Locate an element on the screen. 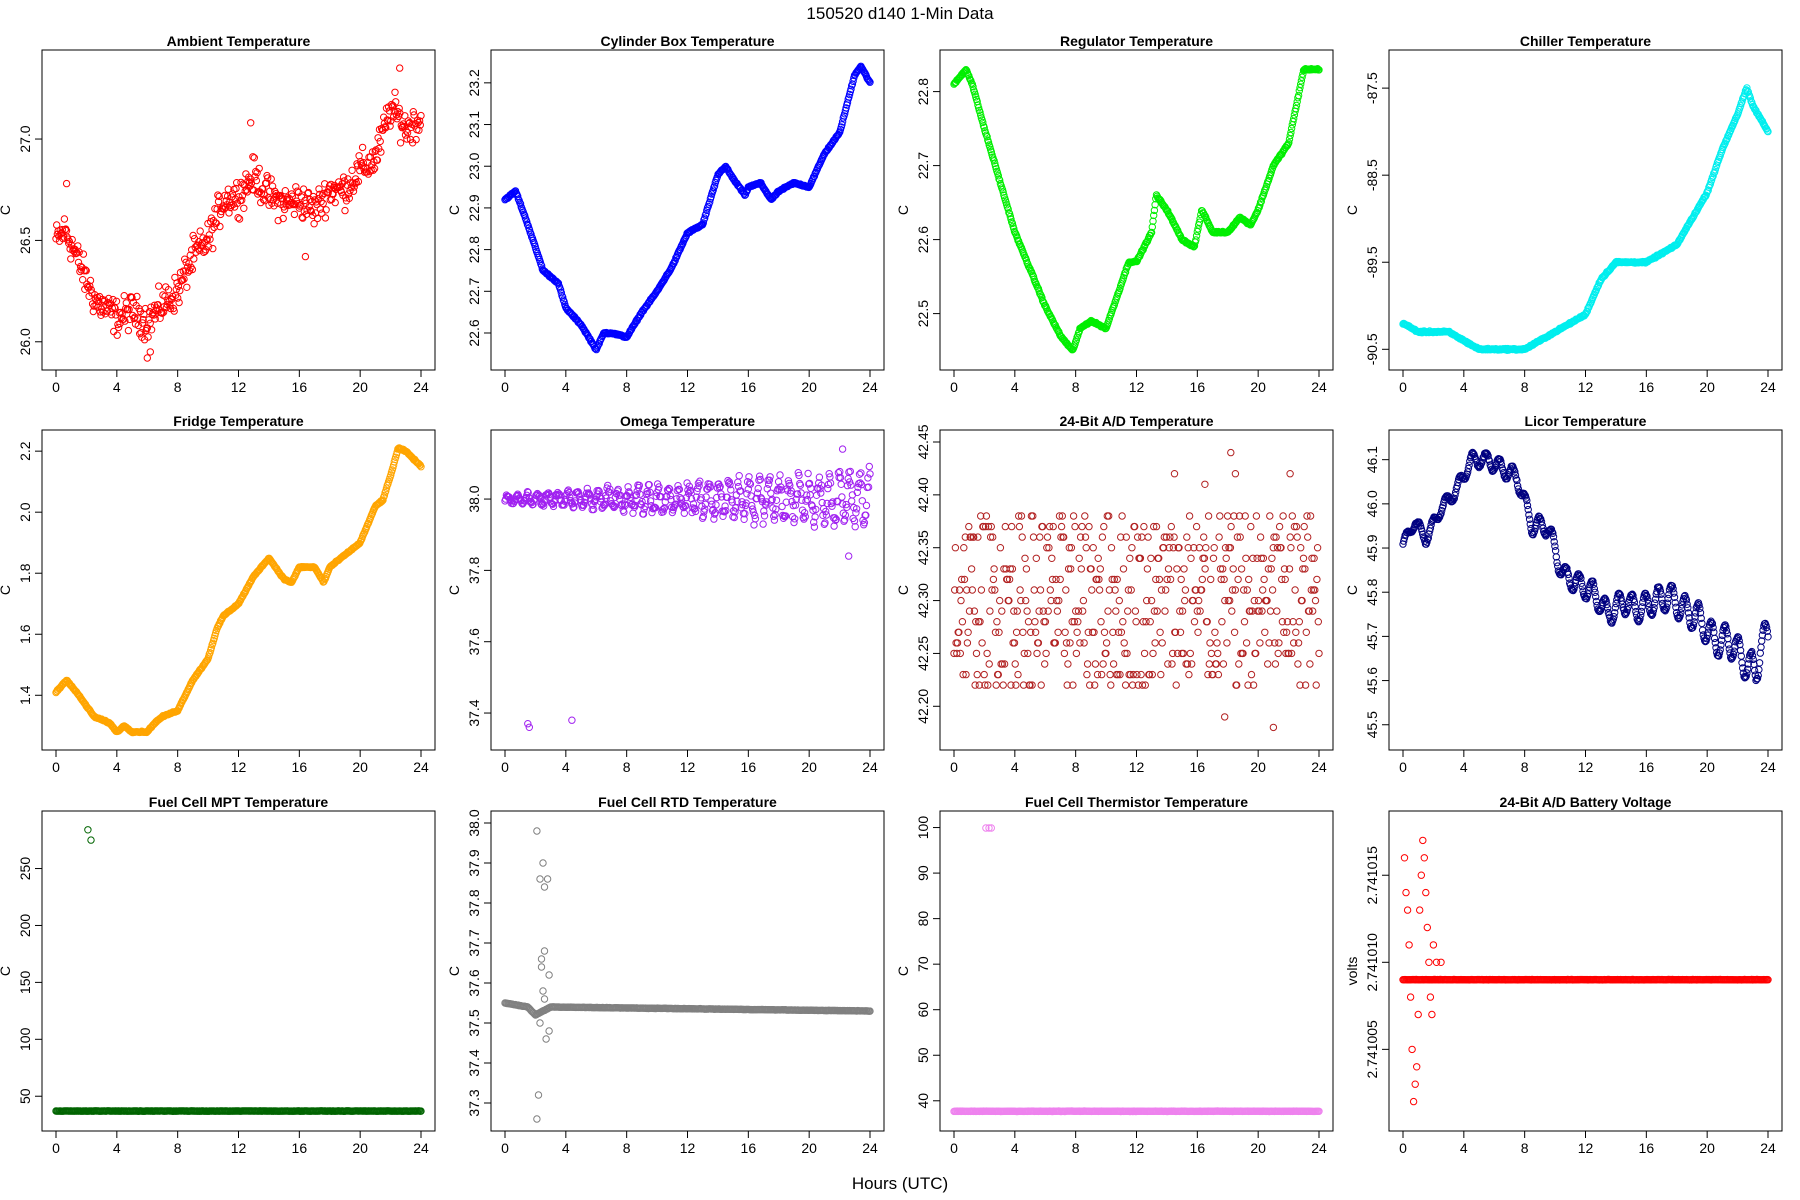 The image size is (1800, 1200). x-tick-label: 16 is located at coordinates (300, 767).